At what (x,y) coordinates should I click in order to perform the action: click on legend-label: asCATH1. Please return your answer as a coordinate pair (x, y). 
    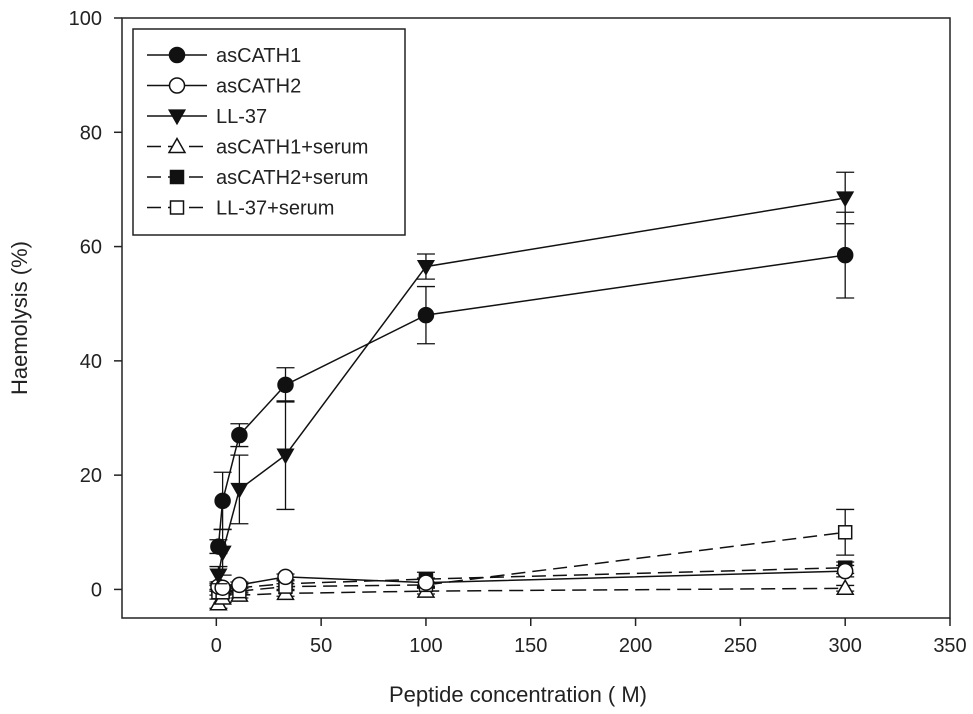
    Looking at the image, I should click on (258, 56).